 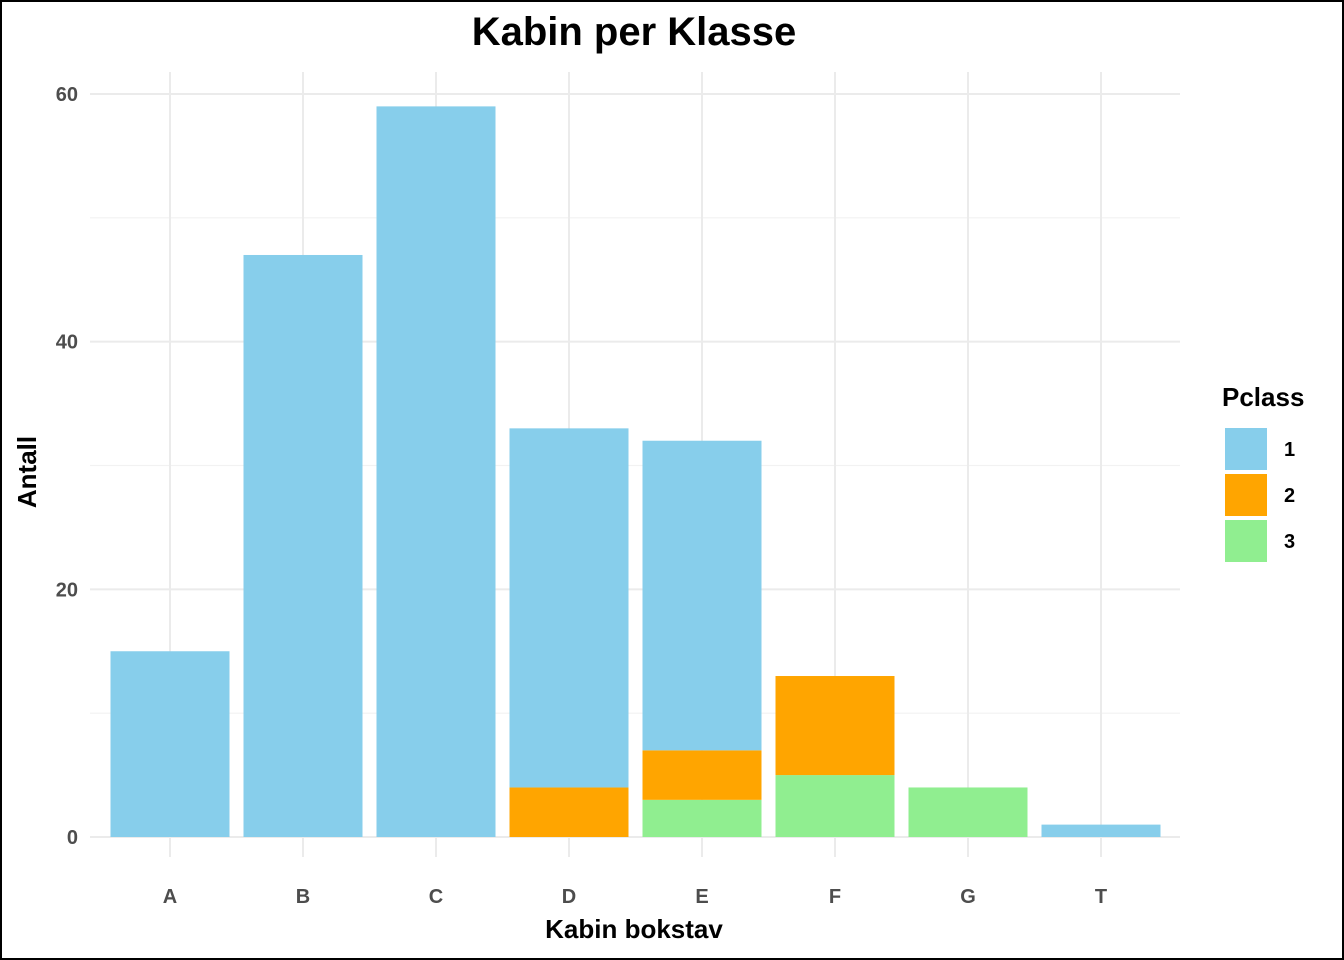 What do you see at coordinates (634, 32) in the screenshot?
I see `chart-title: Kabin per Klasse` at bounding box center [634, 32].